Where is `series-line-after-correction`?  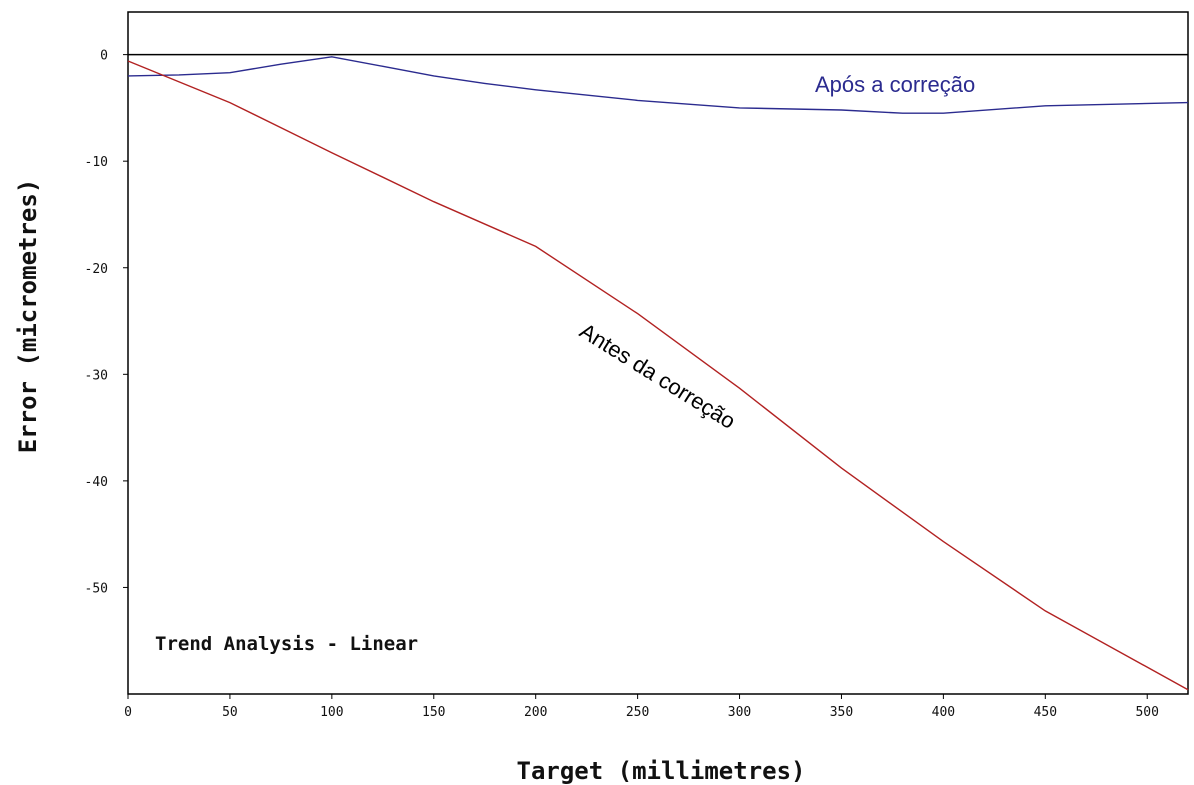 series-line-after-correction is located at coordinates (658, 85).